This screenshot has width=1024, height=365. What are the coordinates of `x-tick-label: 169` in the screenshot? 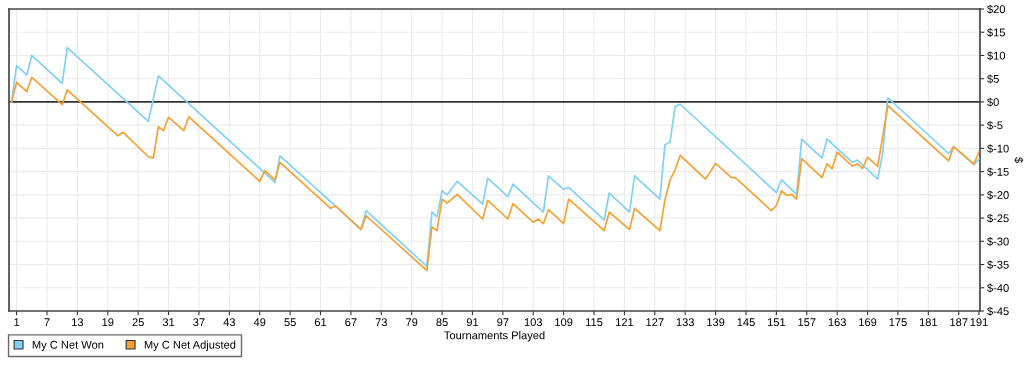 It's located at (868, 322).